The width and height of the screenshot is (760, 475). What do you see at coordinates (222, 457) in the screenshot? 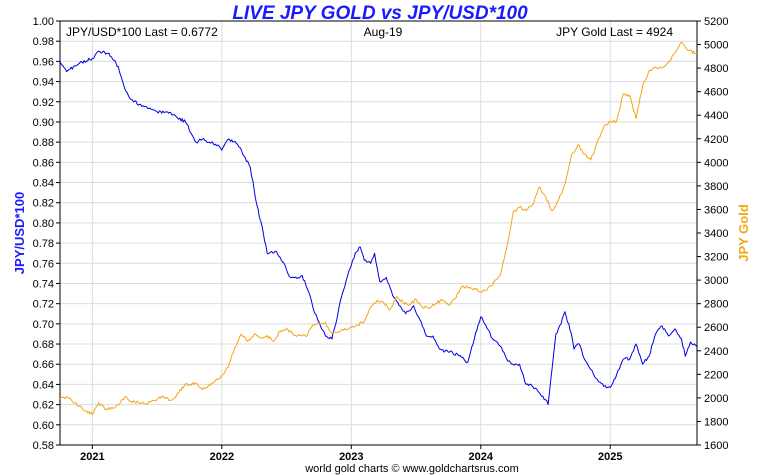
I see `x-tick-label: 2022` at bounding box center [222, 457].